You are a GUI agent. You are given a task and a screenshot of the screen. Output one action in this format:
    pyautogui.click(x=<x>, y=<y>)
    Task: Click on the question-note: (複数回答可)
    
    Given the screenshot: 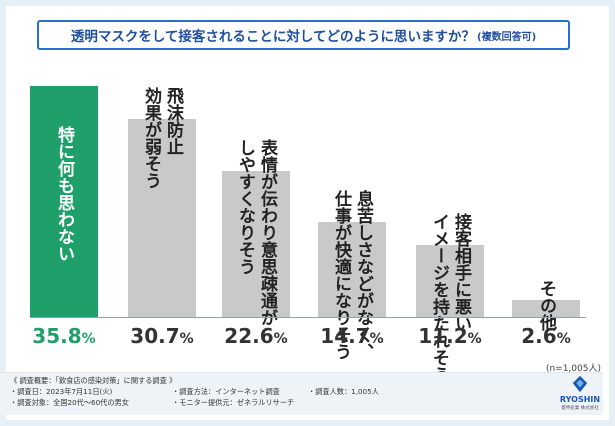 What is the action you would take?
    pyautogui.click(x=507, y=37)
    